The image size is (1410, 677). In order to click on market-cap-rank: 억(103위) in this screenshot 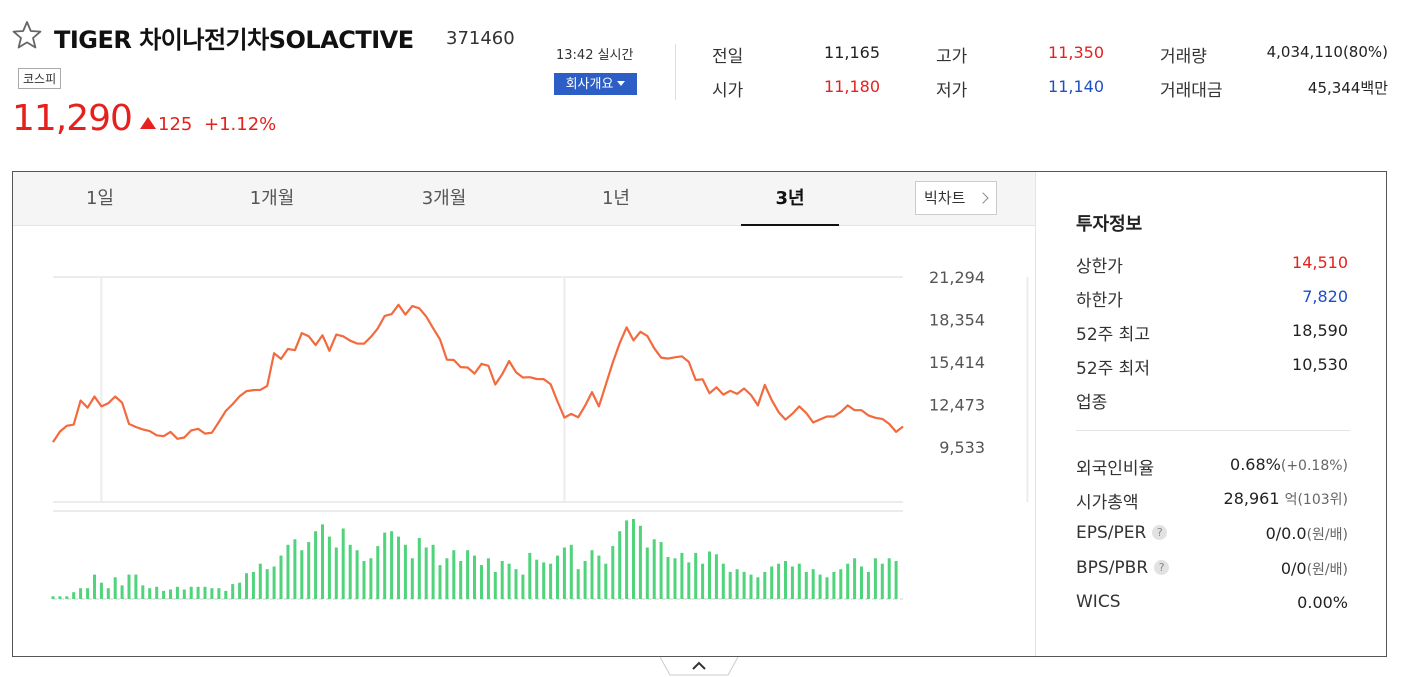, I will do `click(1316, 500)`.